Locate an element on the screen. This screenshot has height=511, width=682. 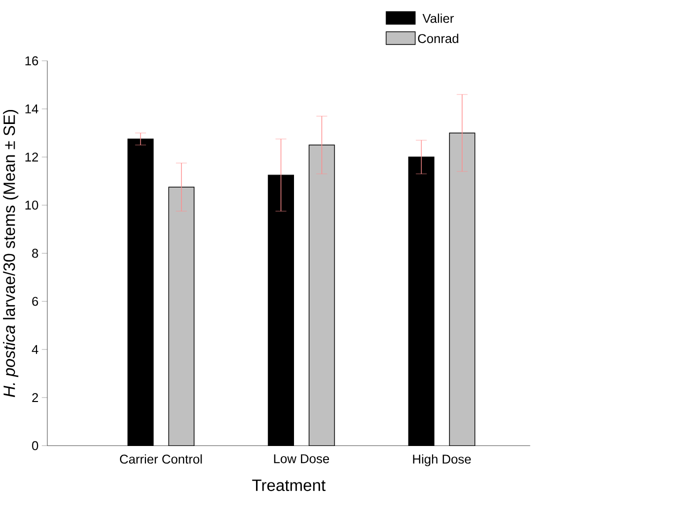
y-tick-label: 16 is located at coordinates (31, 61).